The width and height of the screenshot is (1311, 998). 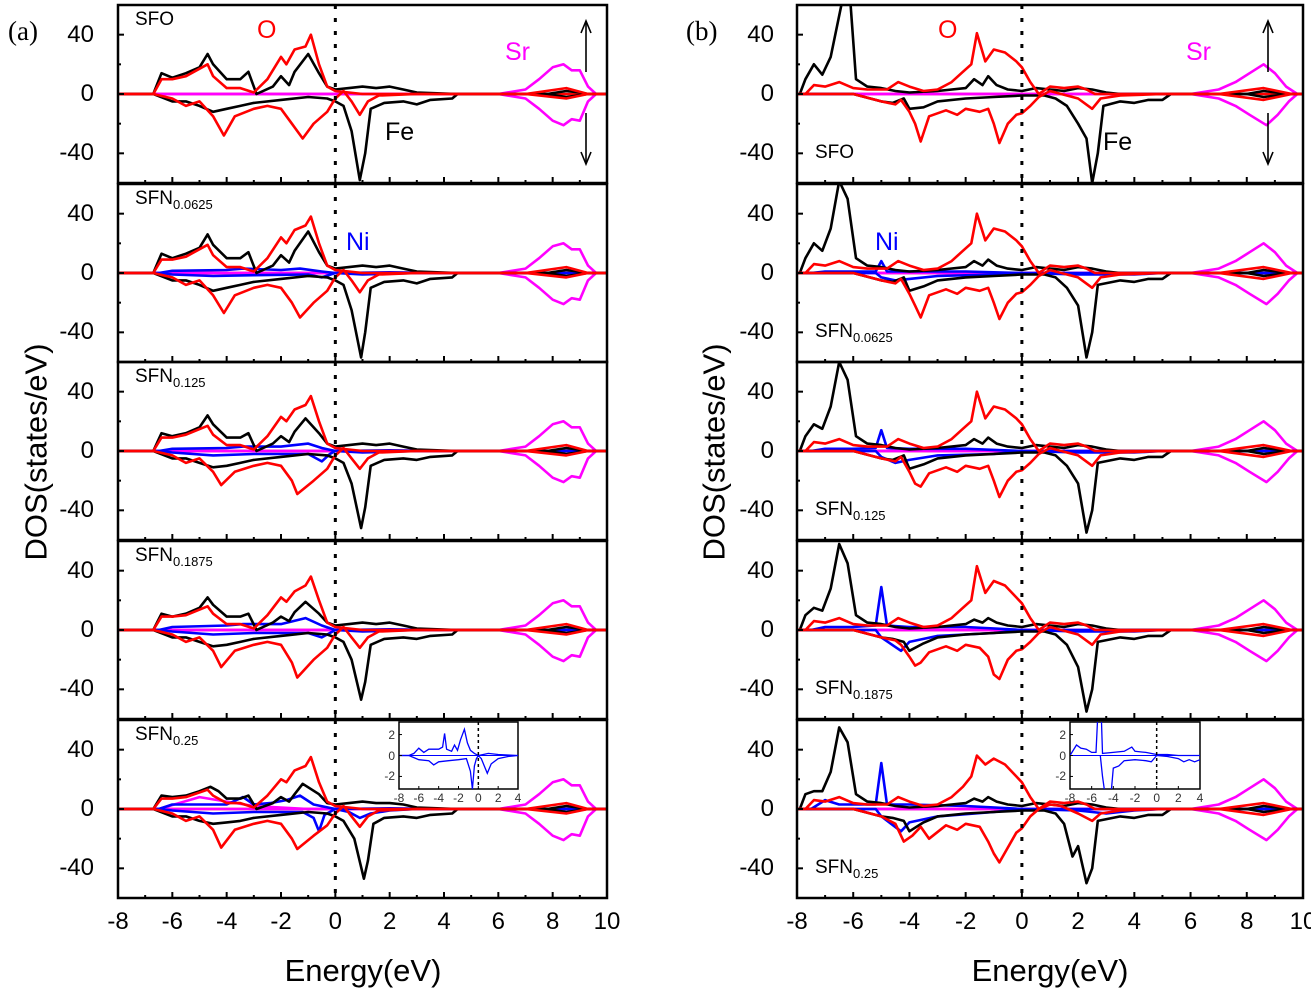 What do you see at coordinates (1022, 921) in the screenshot?
I see `x-tick-label: 0` at bounding box center [1022, 921].